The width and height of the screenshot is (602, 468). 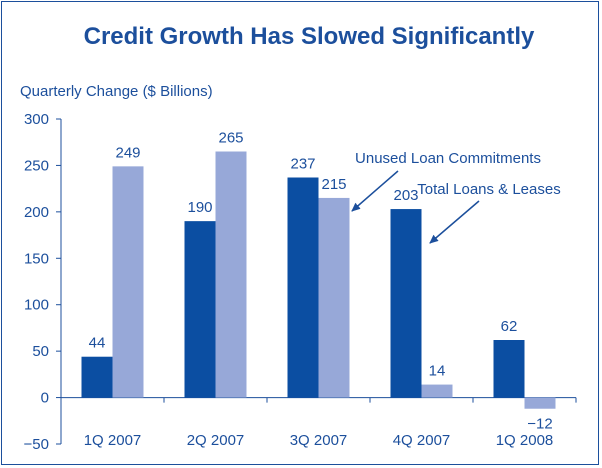 I want to click on data-label: 237, so click(x=302, y=164).